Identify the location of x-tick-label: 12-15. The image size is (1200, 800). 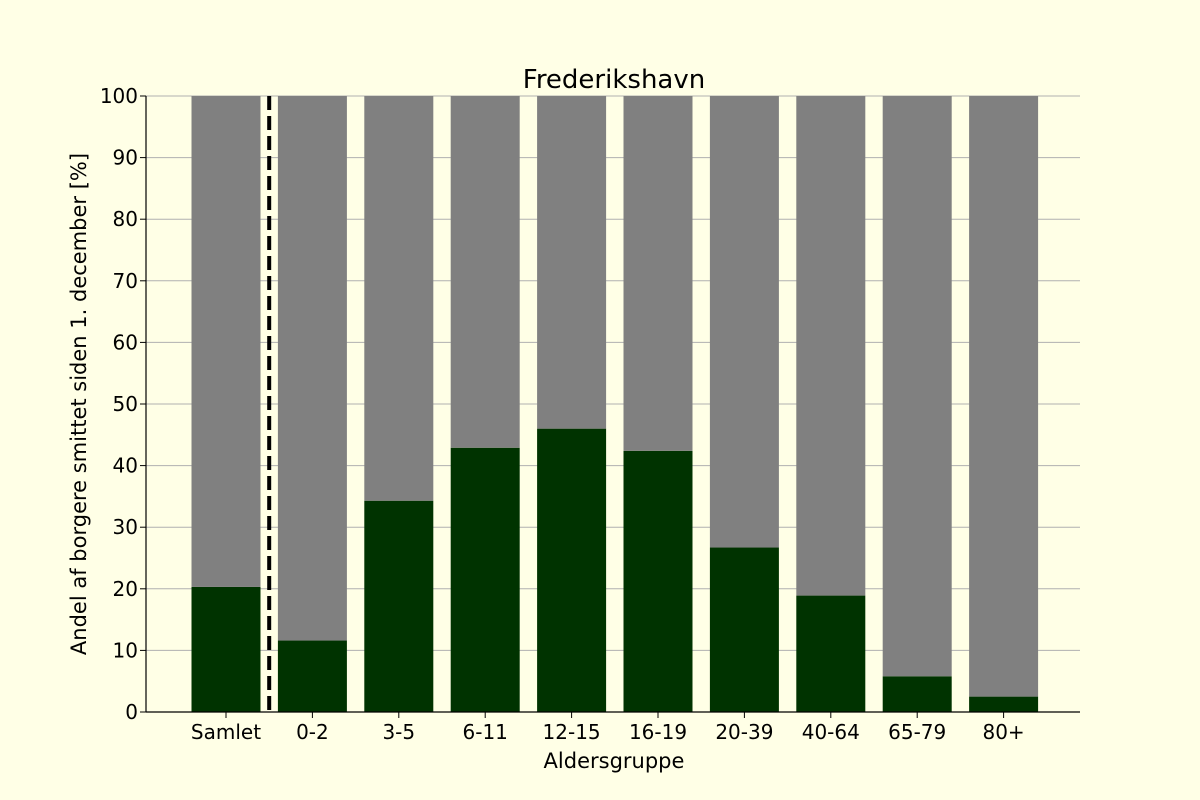
(572, 732).